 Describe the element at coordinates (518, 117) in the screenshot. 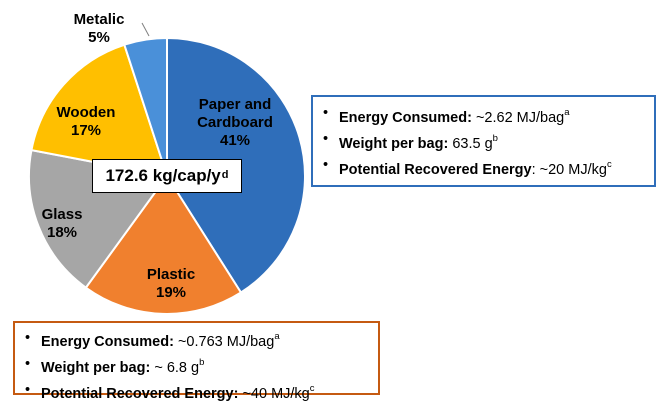

I see `paper-energy-value: ~2.62 MJ/bag` at that location.